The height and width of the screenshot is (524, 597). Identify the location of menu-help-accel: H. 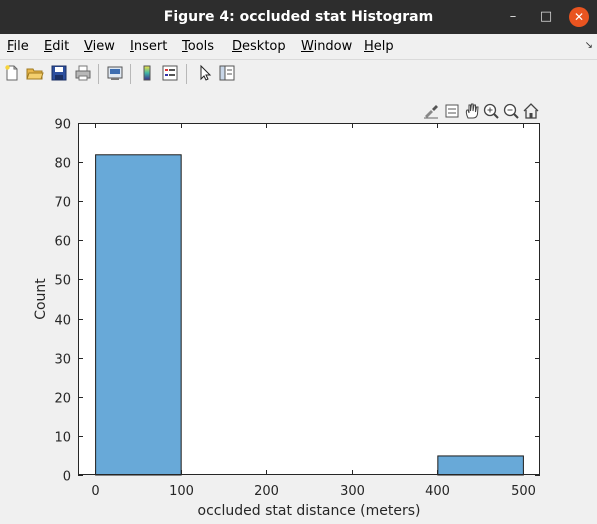
(369, 46).